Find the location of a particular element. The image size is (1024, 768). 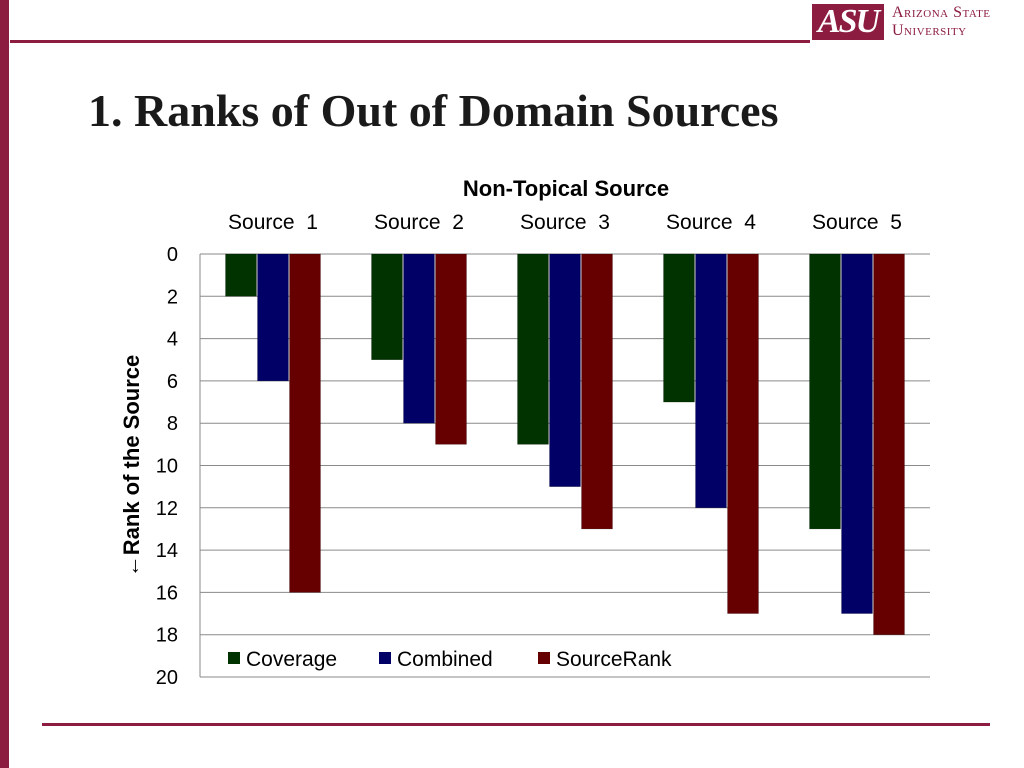

logo-line-1: Arizona State is located at coordinates (941, 12).